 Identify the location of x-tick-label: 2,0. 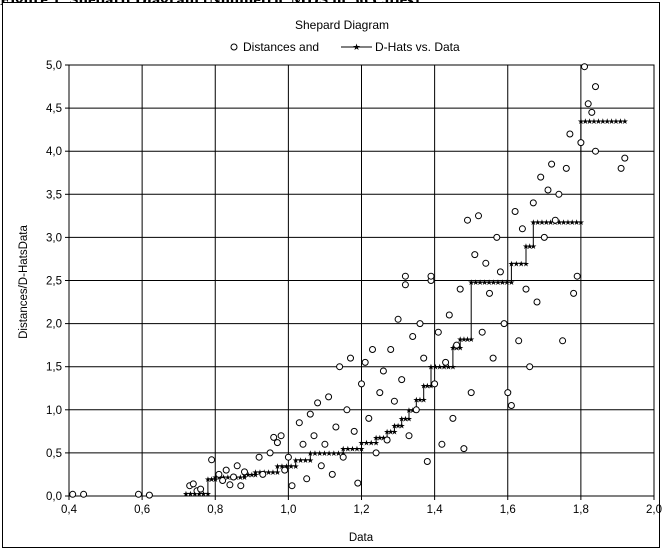
(654, 510).